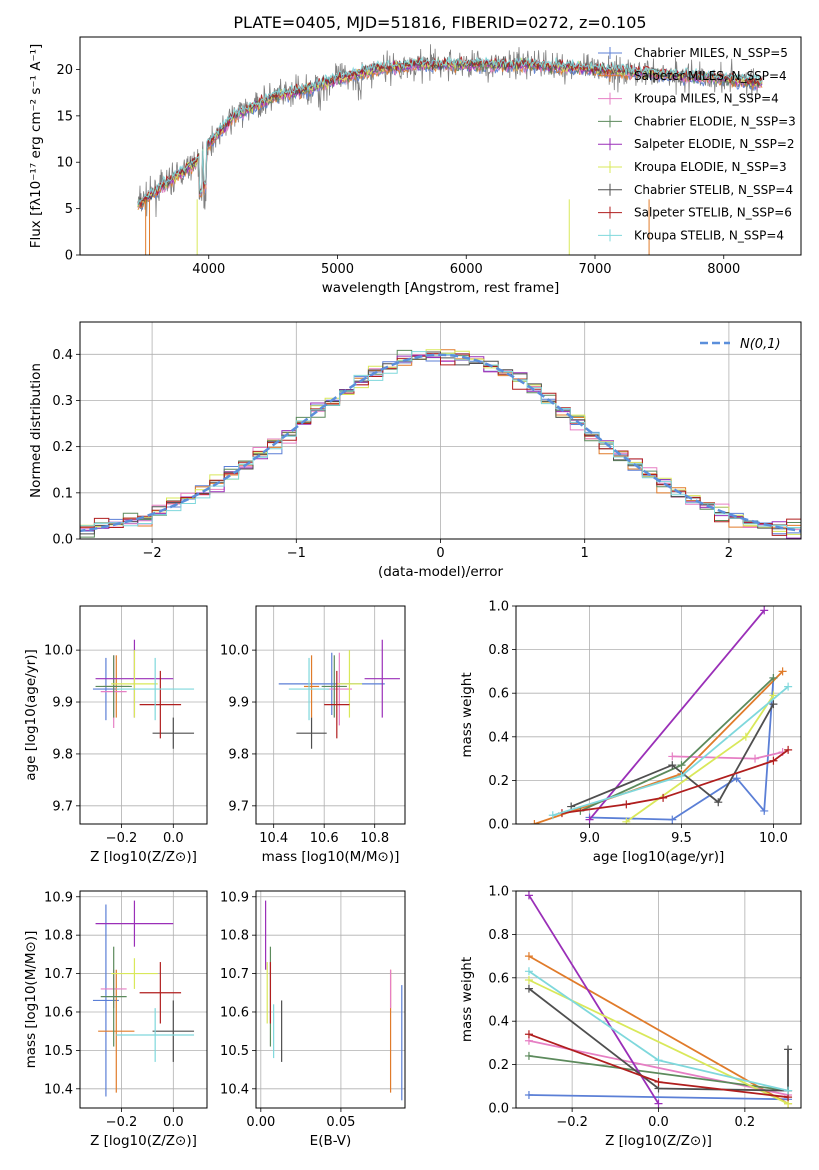 This screenshot has height=1170, width=819. I want to click on y-tick-label: 10.8, so click(58, 936).